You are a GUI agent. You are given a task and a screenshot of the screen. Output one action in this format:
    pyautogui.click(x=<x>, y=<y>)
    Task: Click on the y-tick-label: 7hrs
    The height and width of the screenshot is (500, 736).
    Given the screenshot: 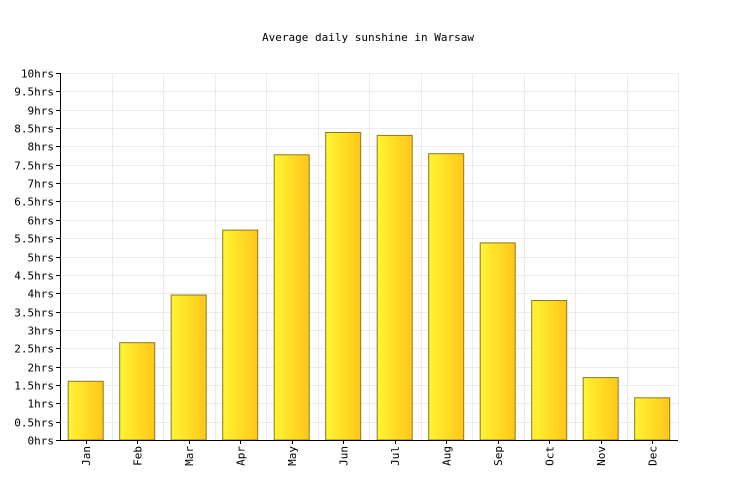 What is the action you would take?
    pyautogui.click(x=41, y=184)
    